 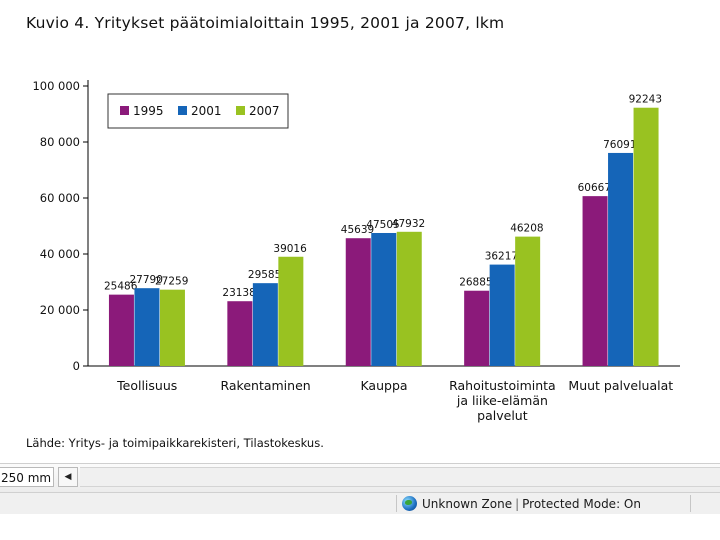 What do you see at coordinates (502, 385) in the screenshot?
I see `category-label: Rahoitustoiminta` at bounding box center [502, 385].